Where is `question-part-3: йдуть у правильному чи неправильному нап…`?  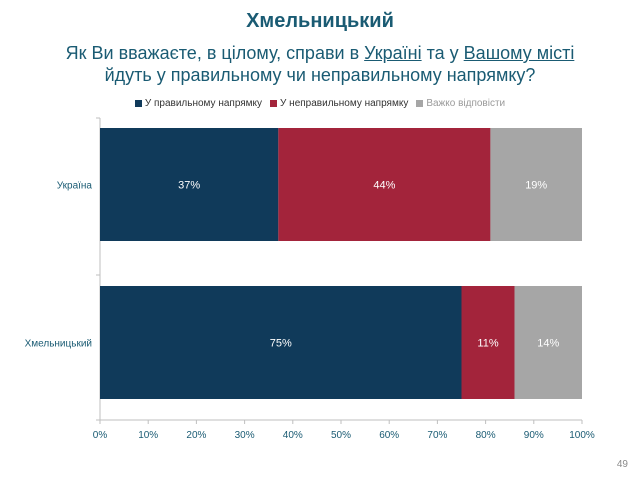 question-part-3: йдуть у правильному чи неправильному нап… is located at coordinates (320, 75).